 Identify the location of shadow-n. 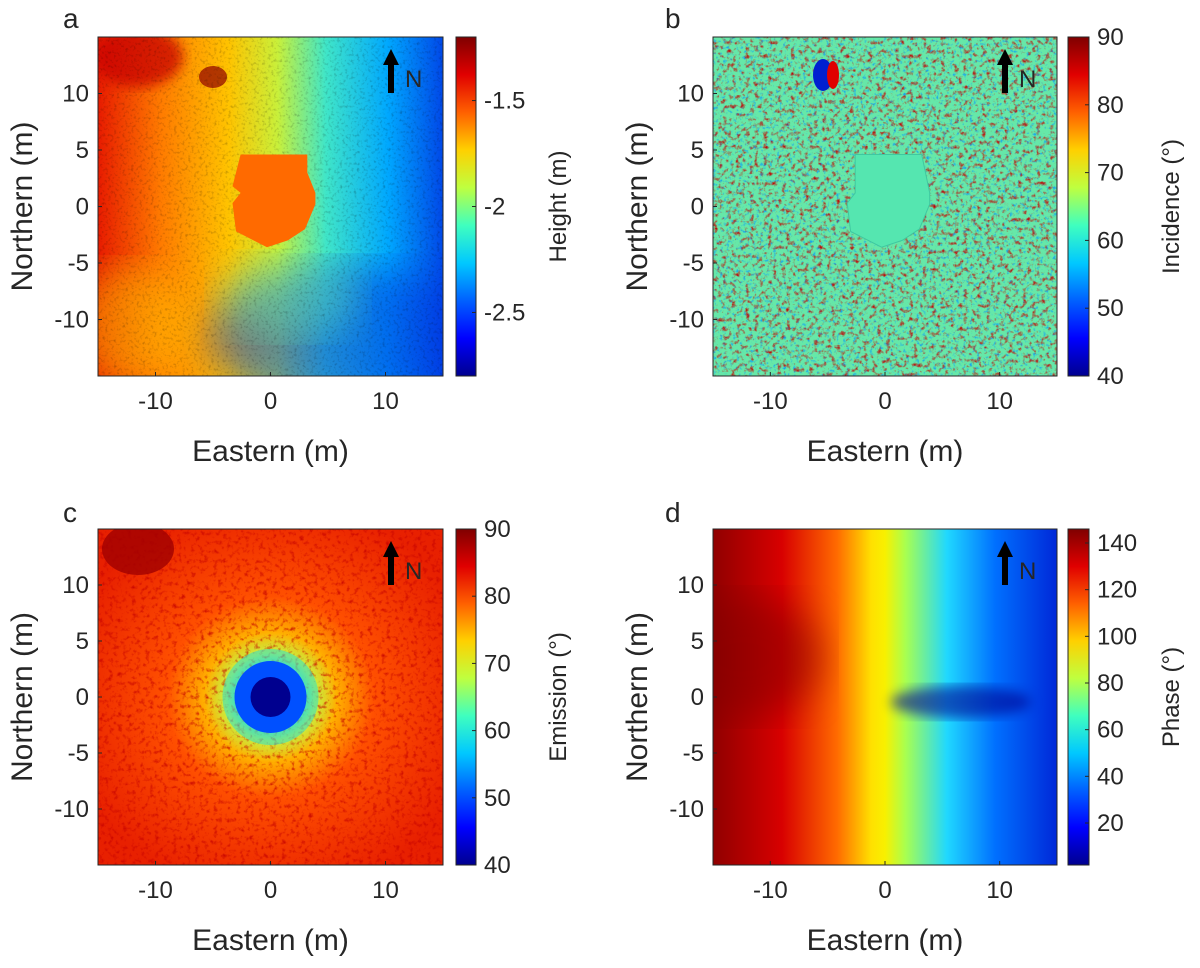
(823, 75).